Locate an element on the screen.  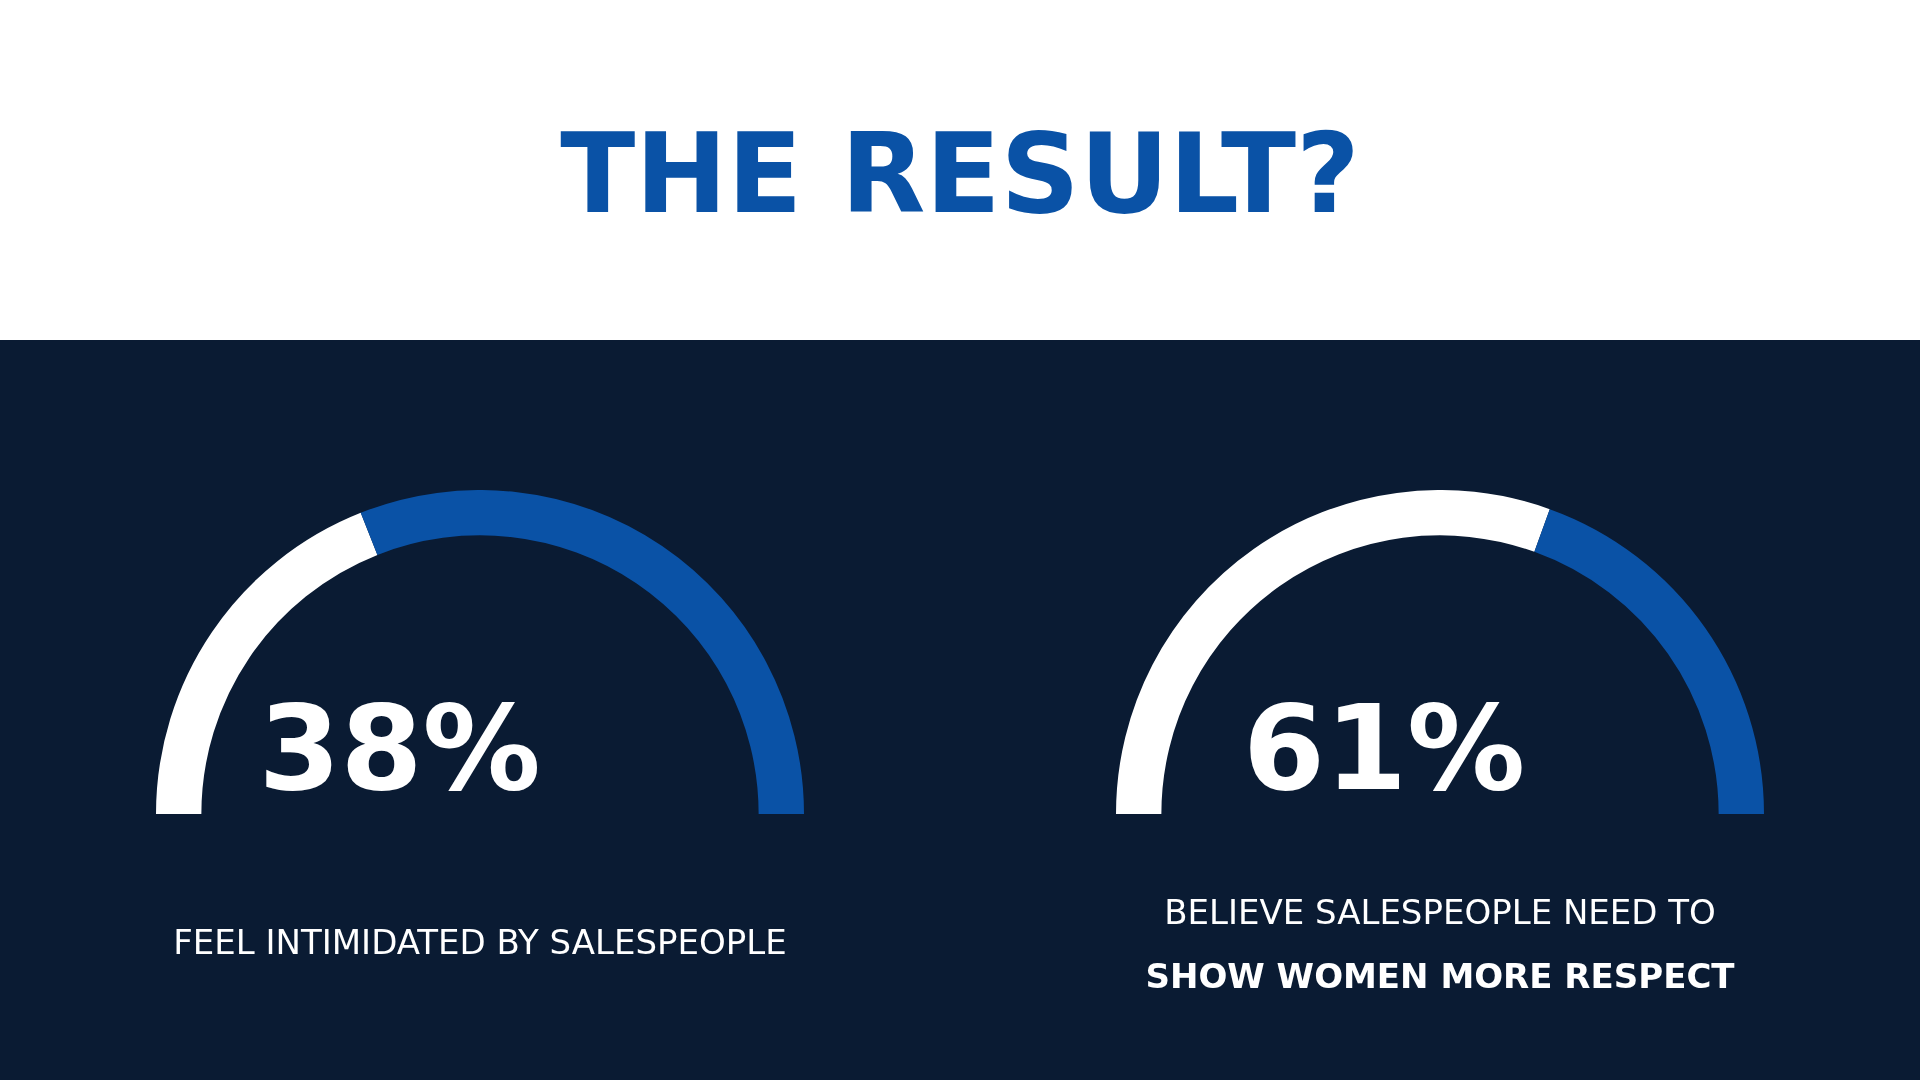
data-label: 38% is located at coordinates (399, 748).